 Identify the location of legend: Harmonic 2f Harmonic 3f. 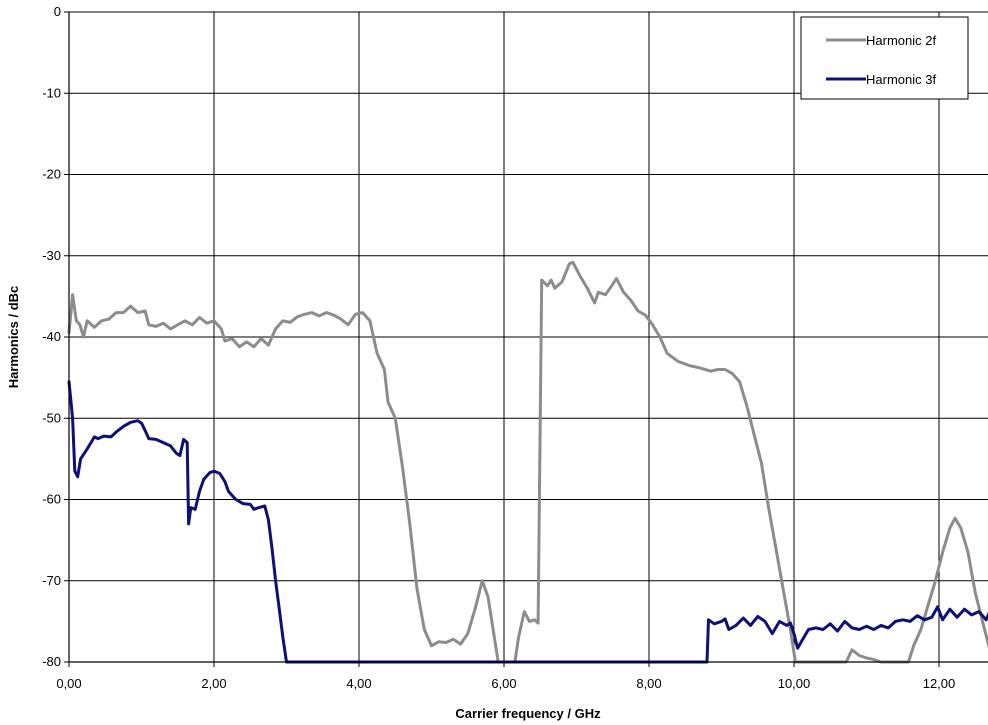
(884, 58).